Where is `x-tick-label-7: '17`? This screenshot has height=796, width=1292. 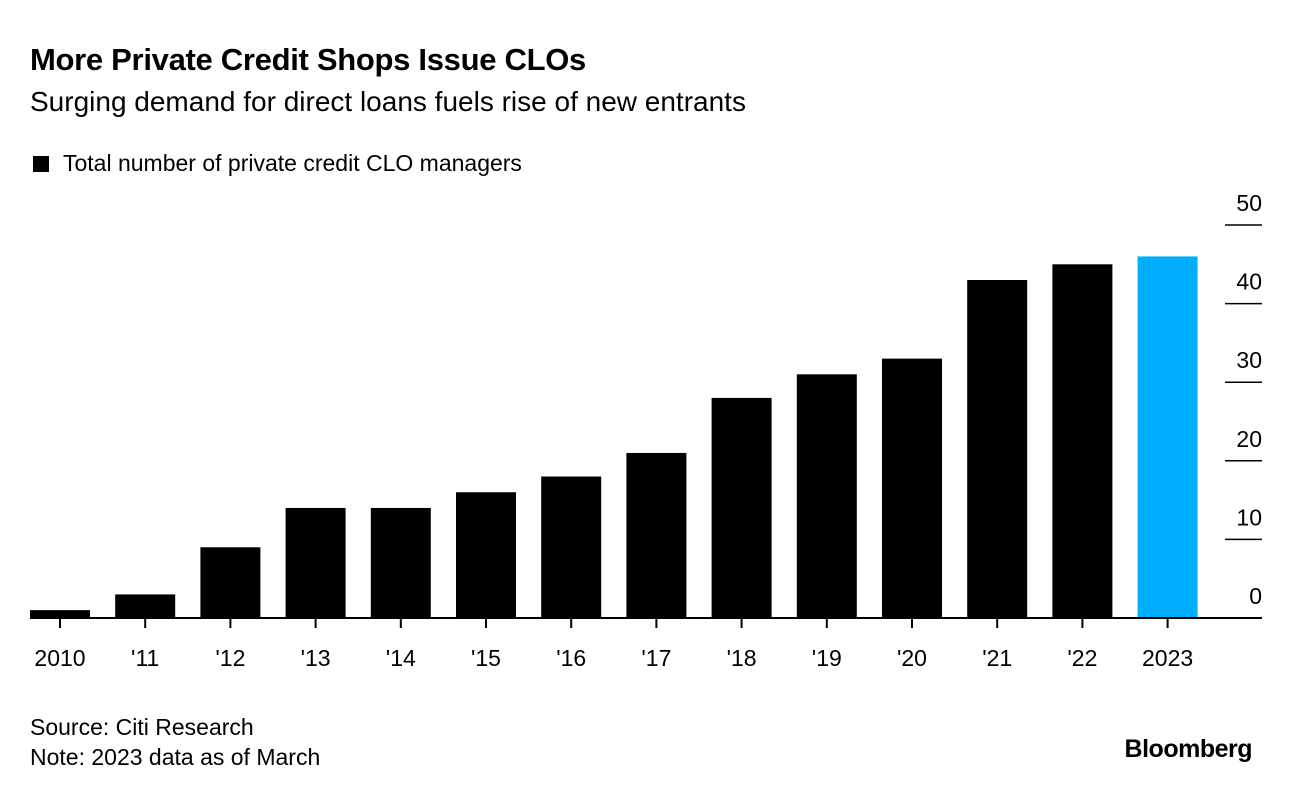
x-tick-label-7: '17 is located at coordinates (656, 658).